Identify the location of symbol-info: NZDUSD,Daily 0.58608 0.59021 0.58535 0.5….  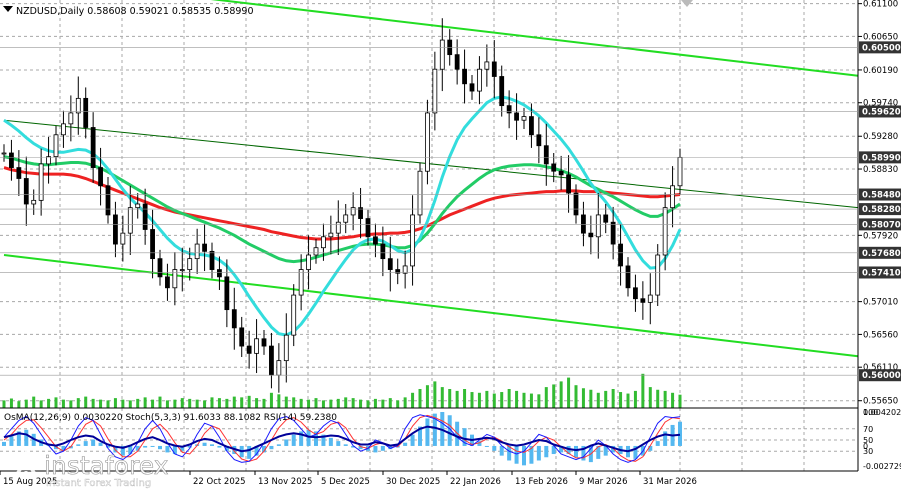
(135, 11).